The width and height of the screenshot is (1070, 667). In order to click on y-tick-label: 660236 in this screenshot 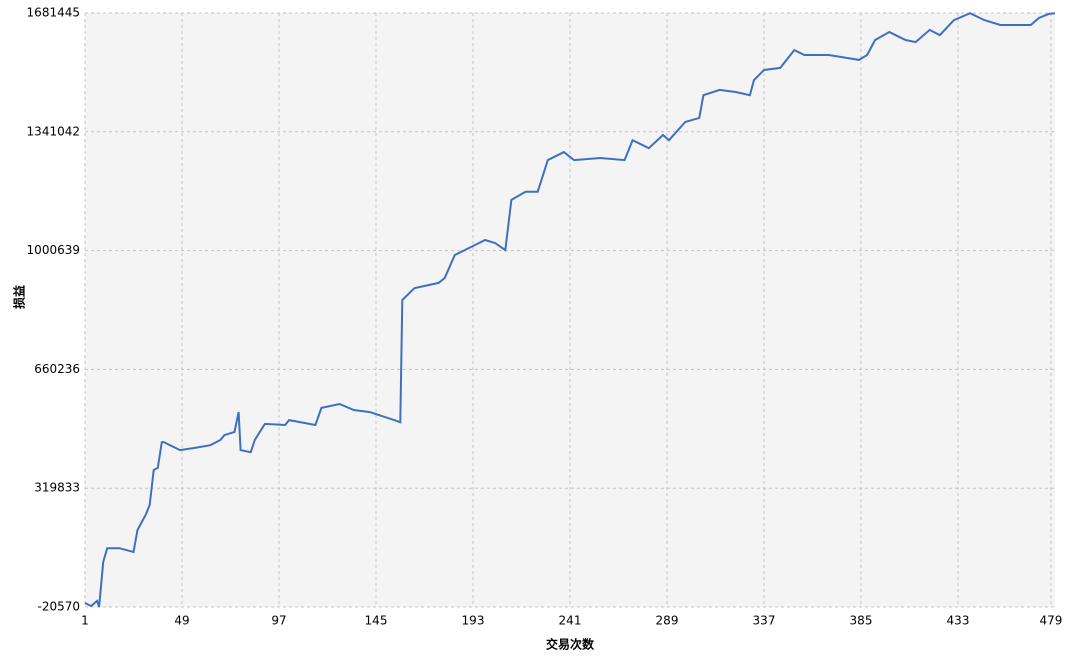, I will do `click(57, 369)`.